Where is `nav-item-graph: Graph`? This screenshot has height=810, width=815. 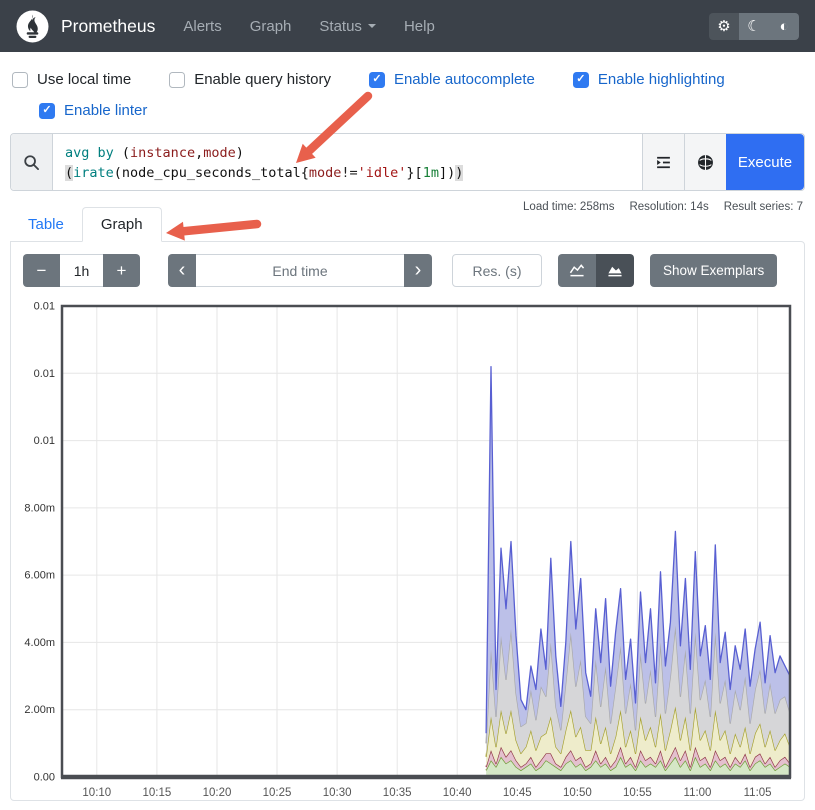 nav-item-graph: Graph is located at coordinates (270, 26).